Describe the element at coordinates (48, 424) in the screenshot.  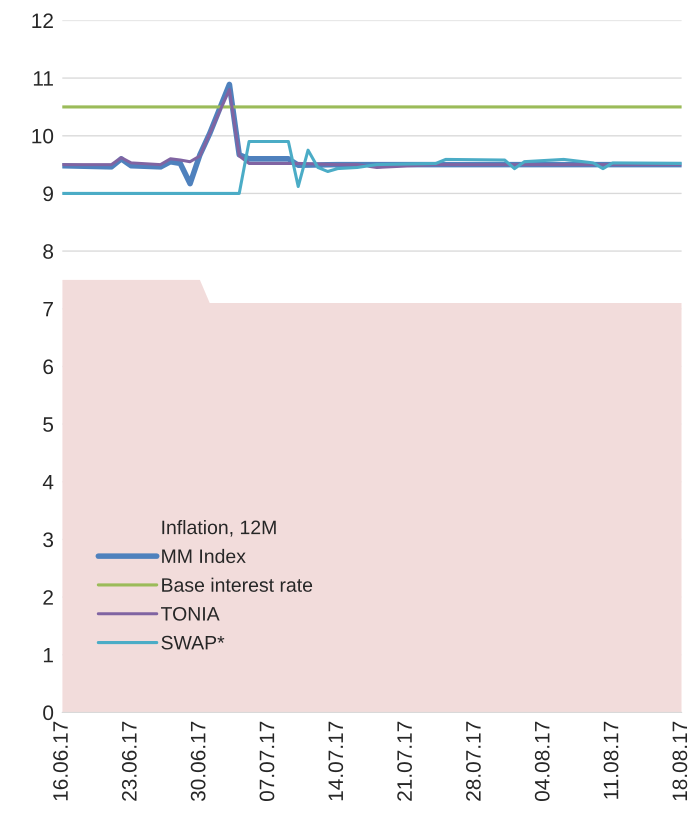
I see `y-tick-label: 5` at that location.